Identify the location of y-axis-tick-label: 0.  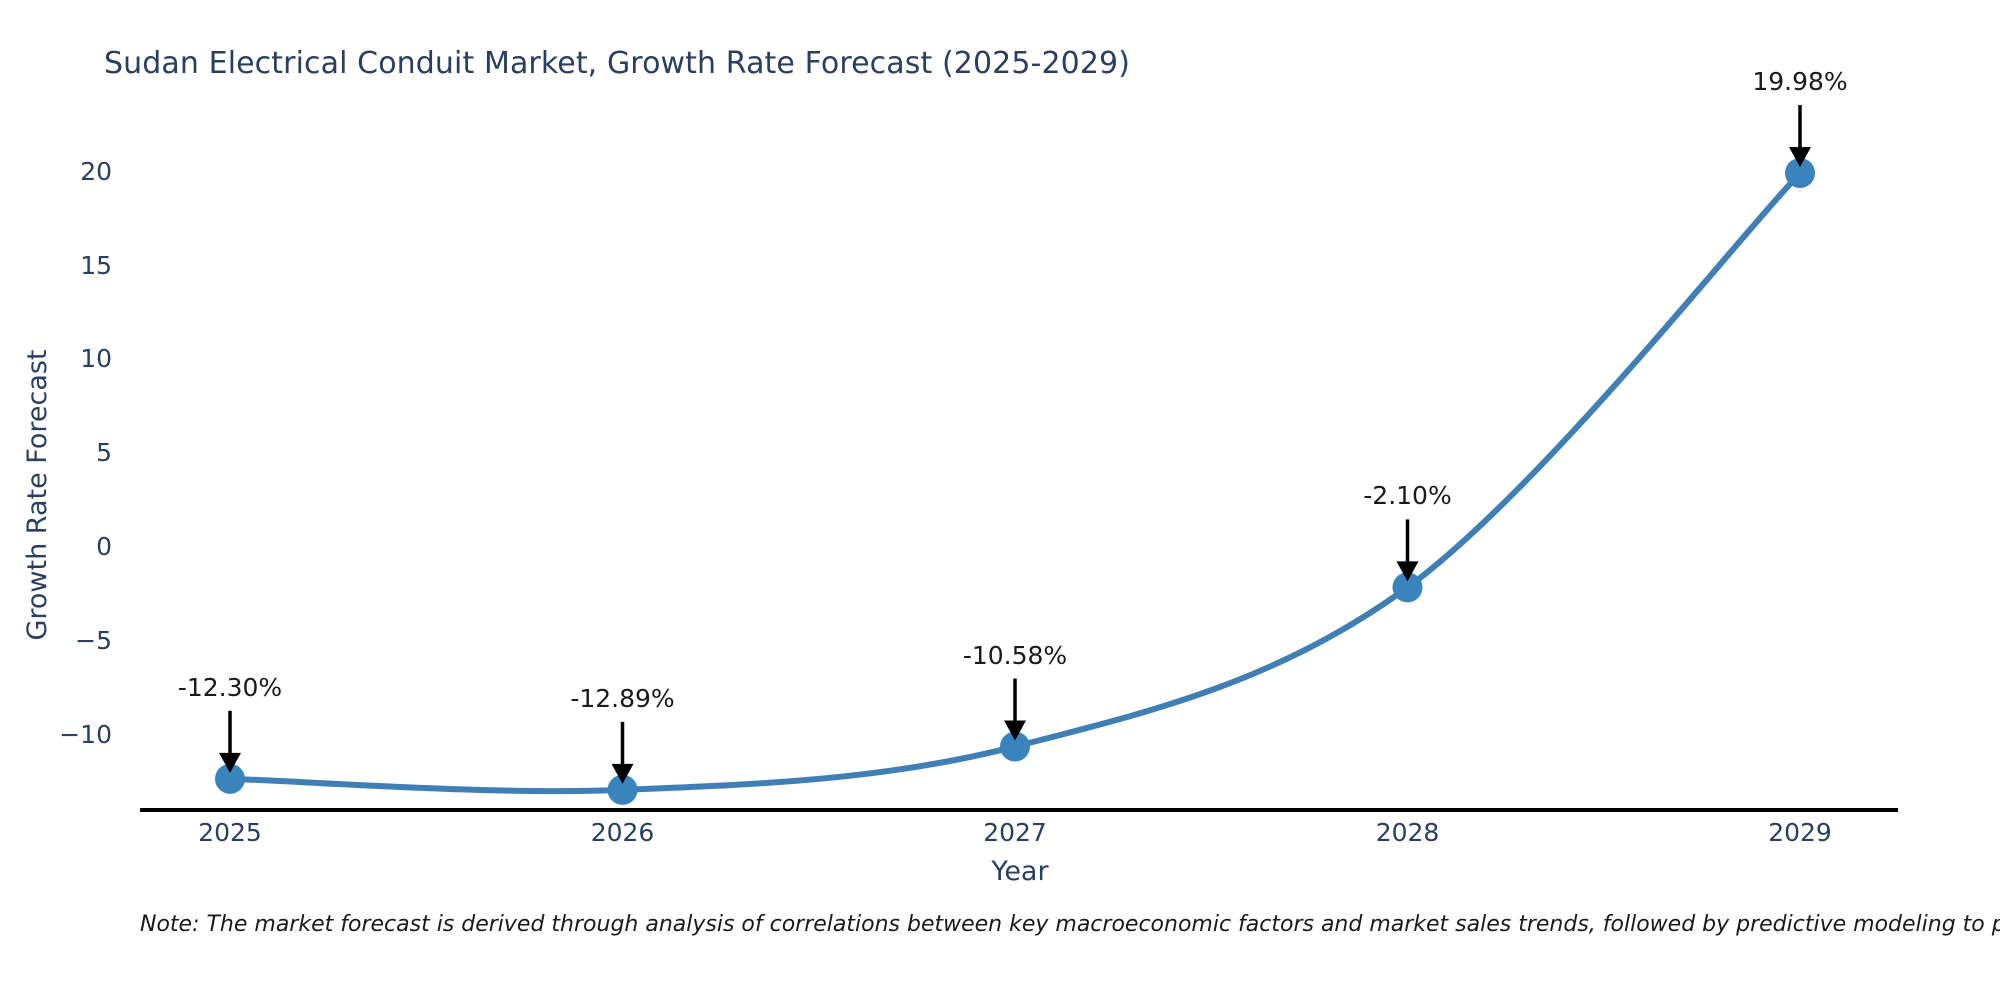
(104, 546).